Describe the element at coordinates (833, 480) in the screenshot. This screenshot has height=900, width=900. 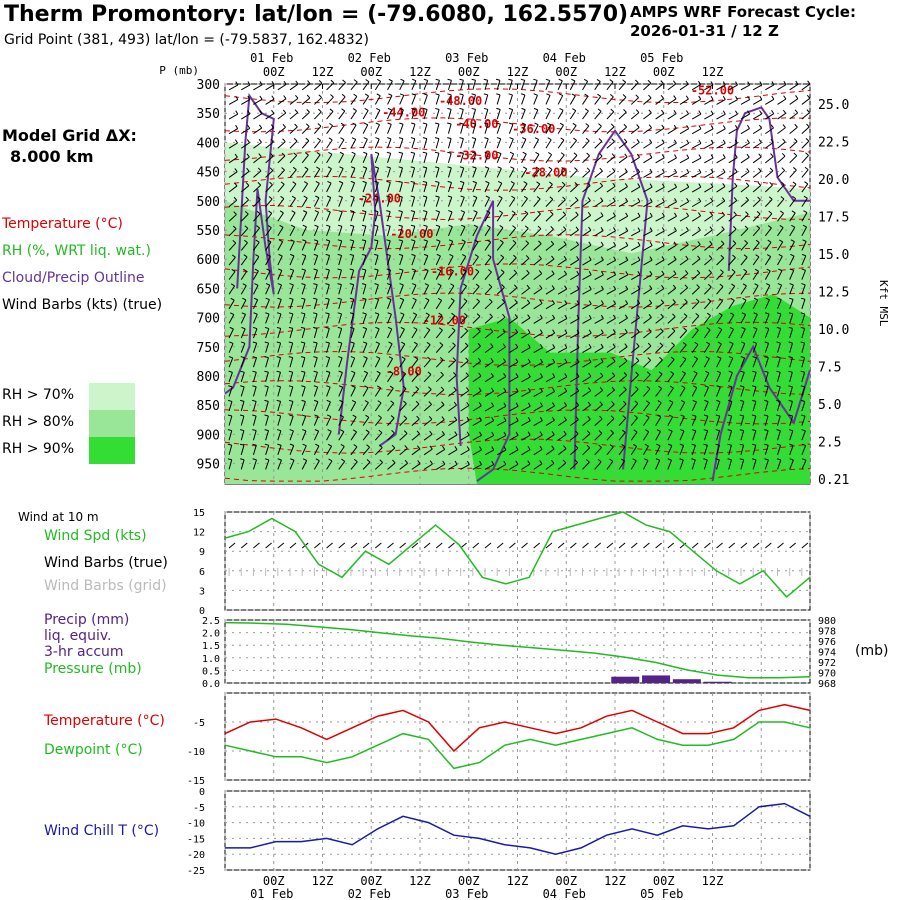
I see `kft-tick-label: 0.21` at that location.